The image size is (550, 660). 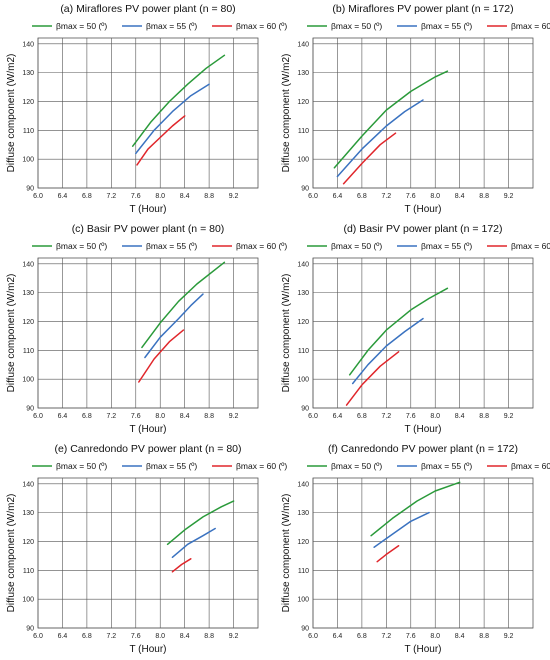 What do you see at coordinates (261, 466) in the screenshot?
I see `legend-label-e-3: βmax = 60 (º)` at bounding box center [261, 466].